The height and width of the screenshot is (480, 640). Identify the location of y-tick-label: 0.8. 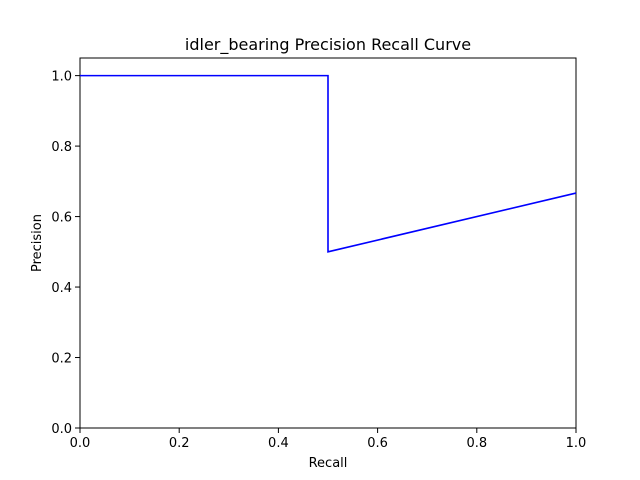
(61, 147).